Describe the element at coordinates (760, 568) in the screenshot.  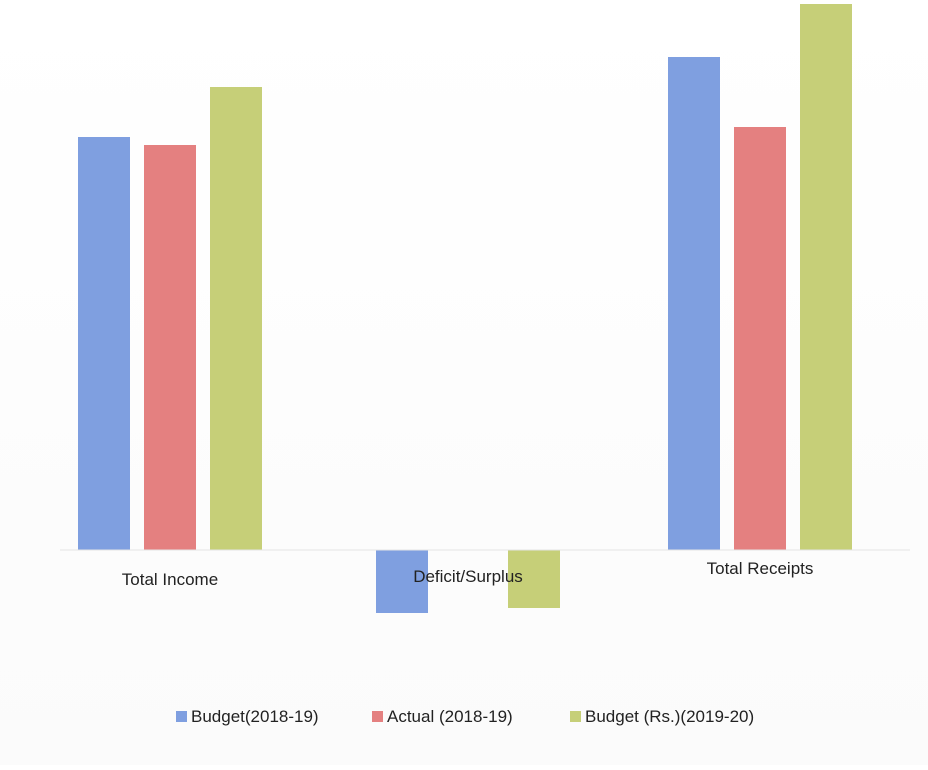
I see `category-label: Total Receipts` at that location.